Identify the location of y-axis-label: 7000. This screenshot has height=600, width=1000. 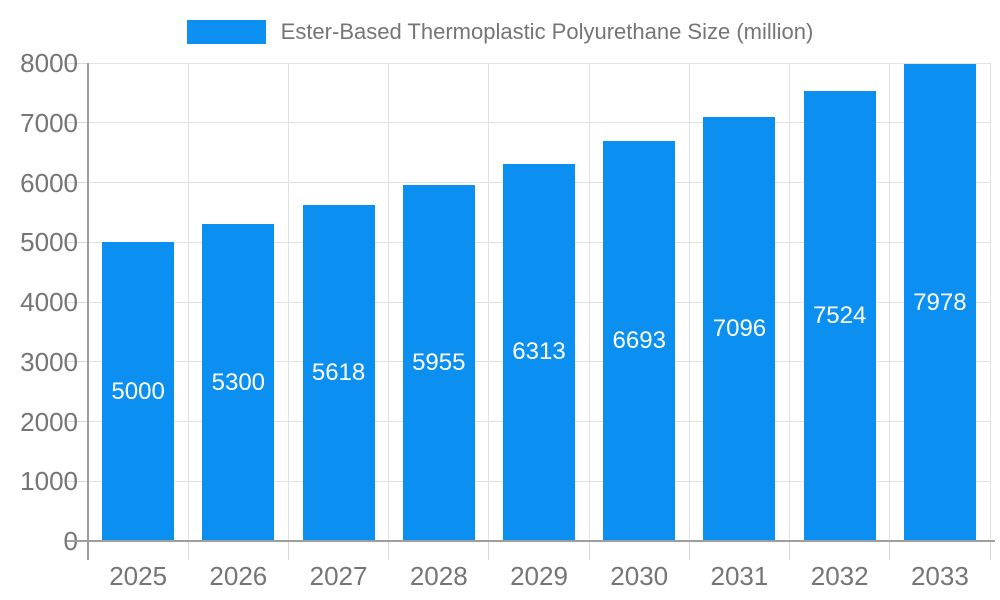
(49, 122).